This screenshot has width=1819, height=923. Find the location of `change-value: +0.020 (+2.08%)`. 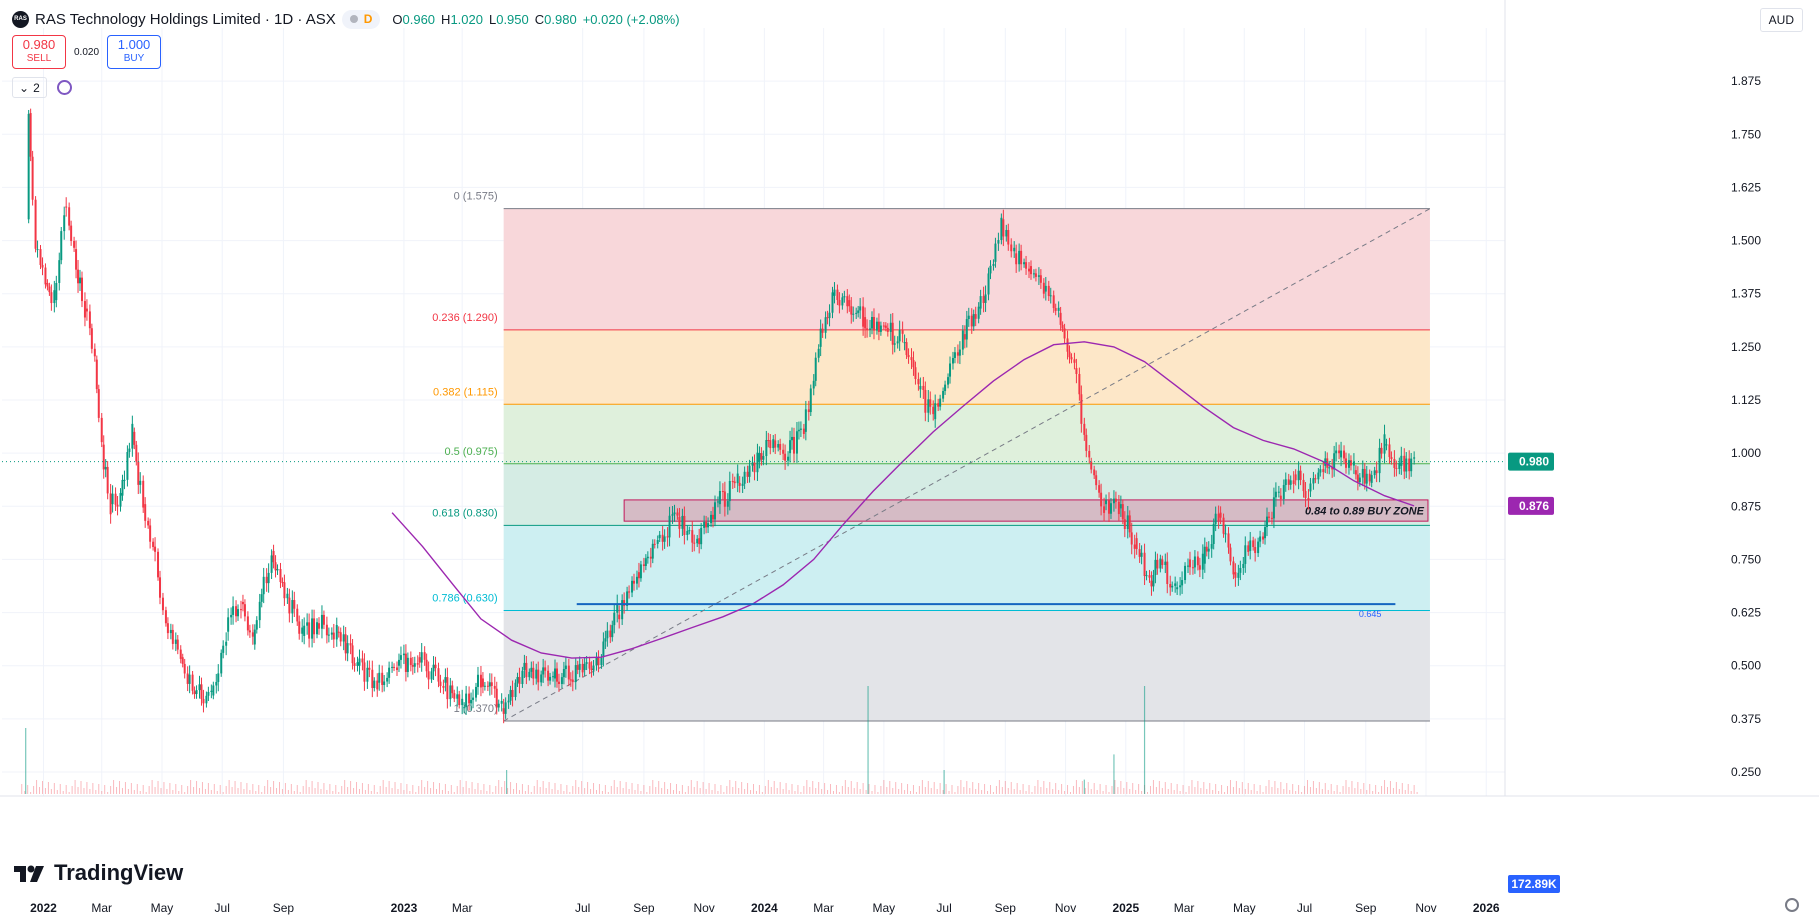

change-value: +0.020 (+2.08%) is located at coordinates (631, 19).